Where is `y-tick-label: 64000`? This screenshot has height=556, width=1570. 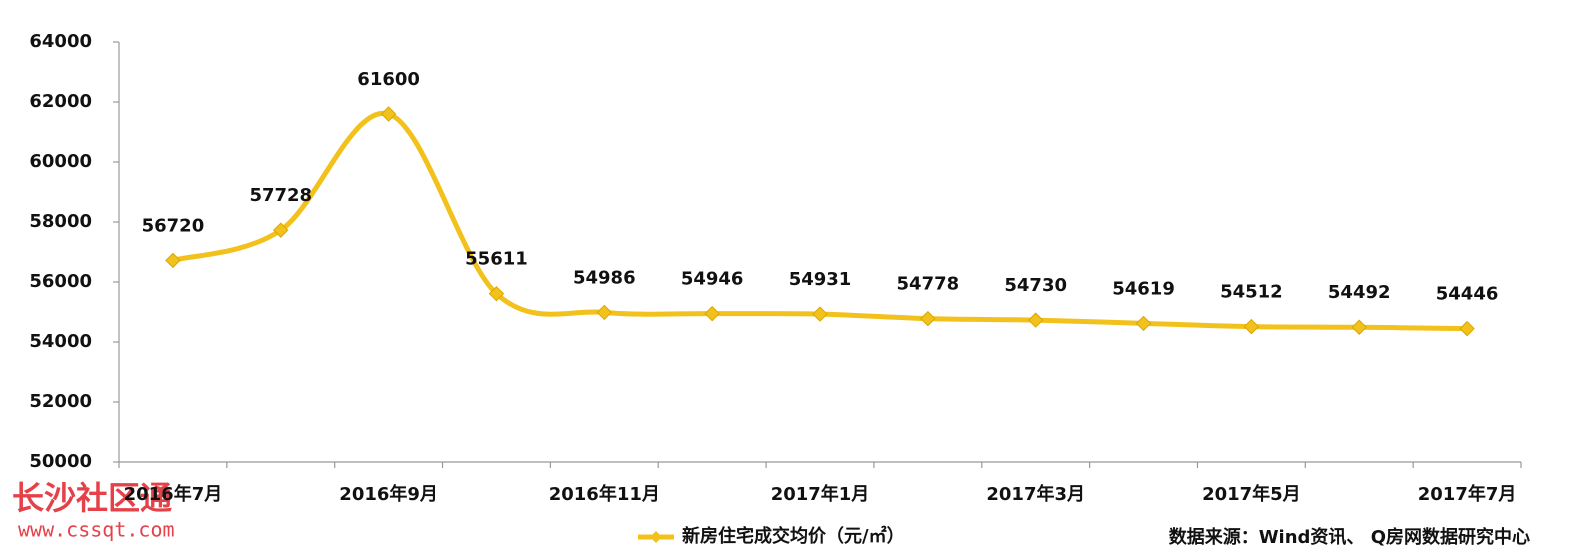
y-tick-label: 64000 is located at coordinates (60, 41).